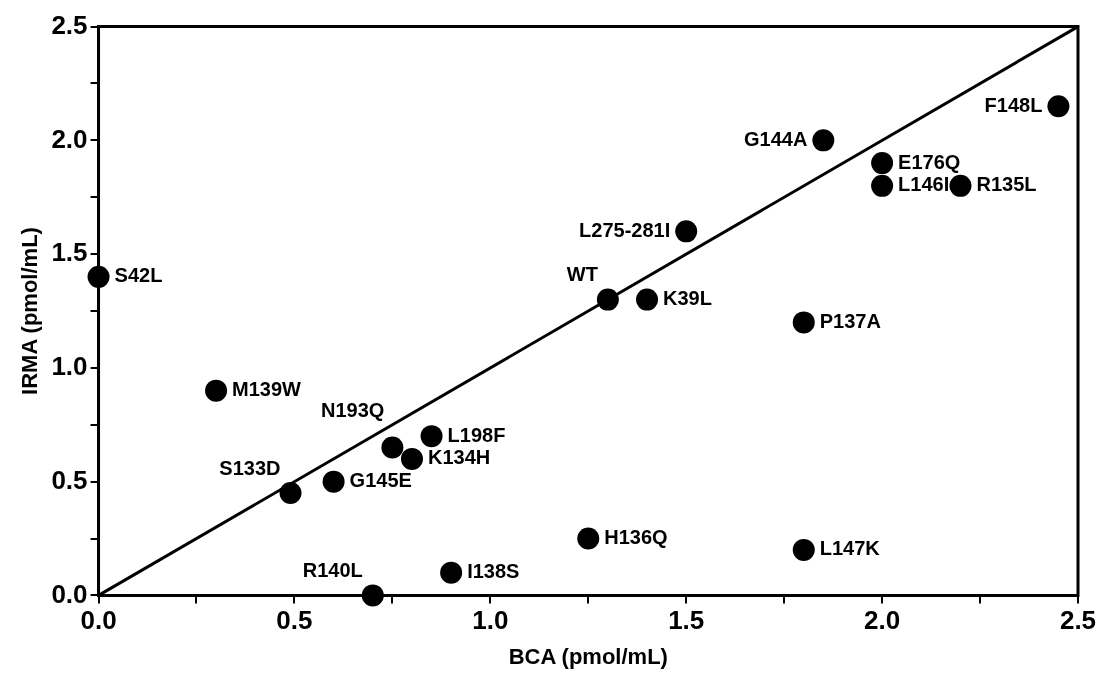 The image size is (1110, 687). Describe the element at coordinates (490, 620) in the screenshot. I see `x-tick-label: 1.0` at that location.